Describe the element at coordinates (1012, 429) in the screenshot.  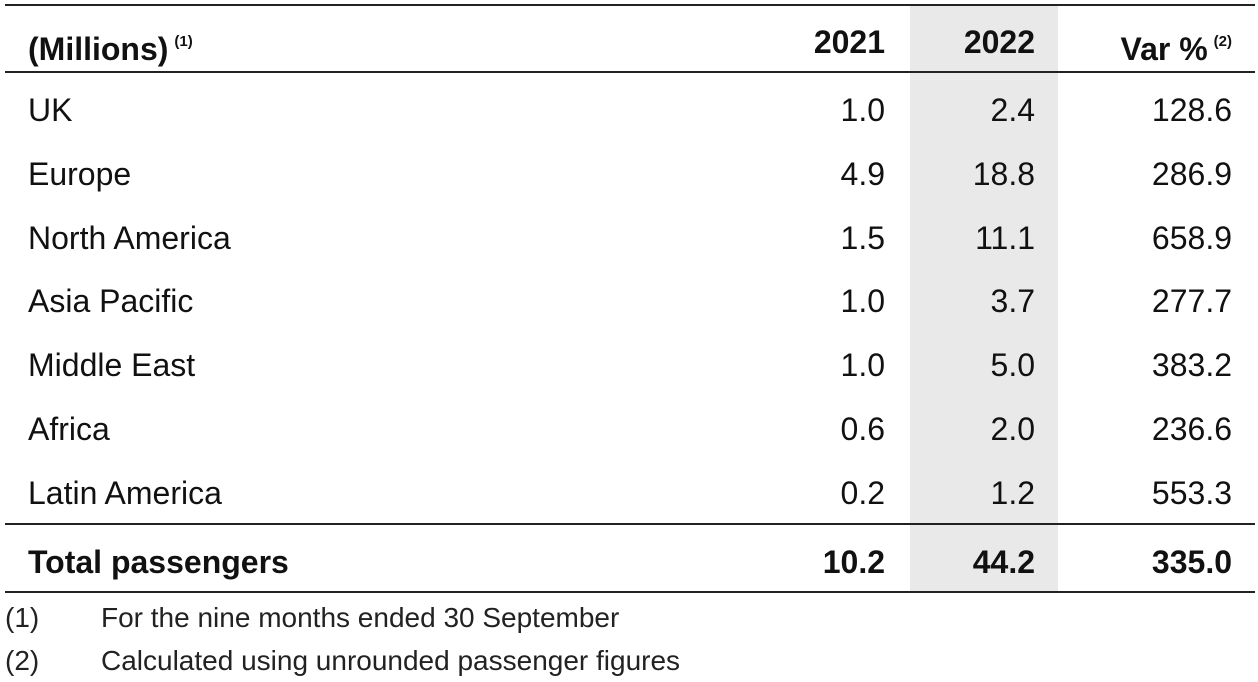
I see `table-cell: 2.0` at that location.